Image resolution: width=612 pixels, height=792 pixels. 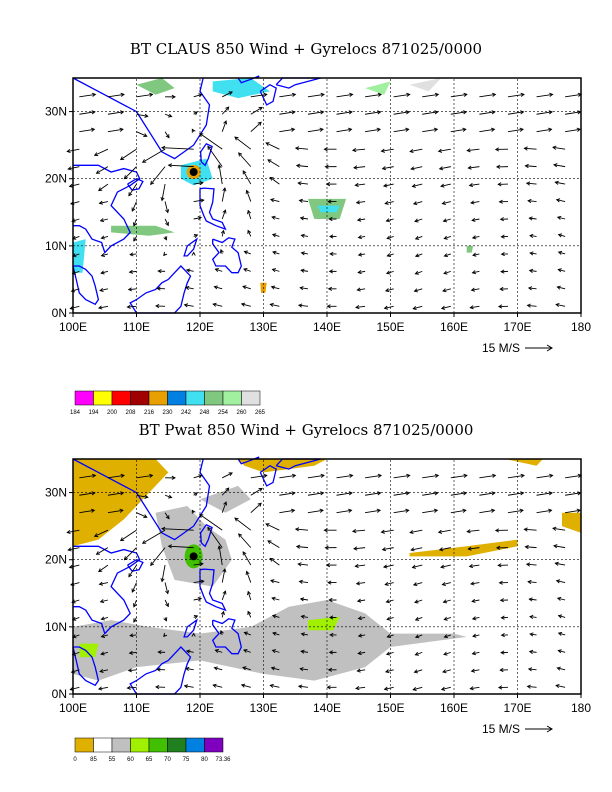 I want to click on cloud-patch, so click(x=143, y=230).